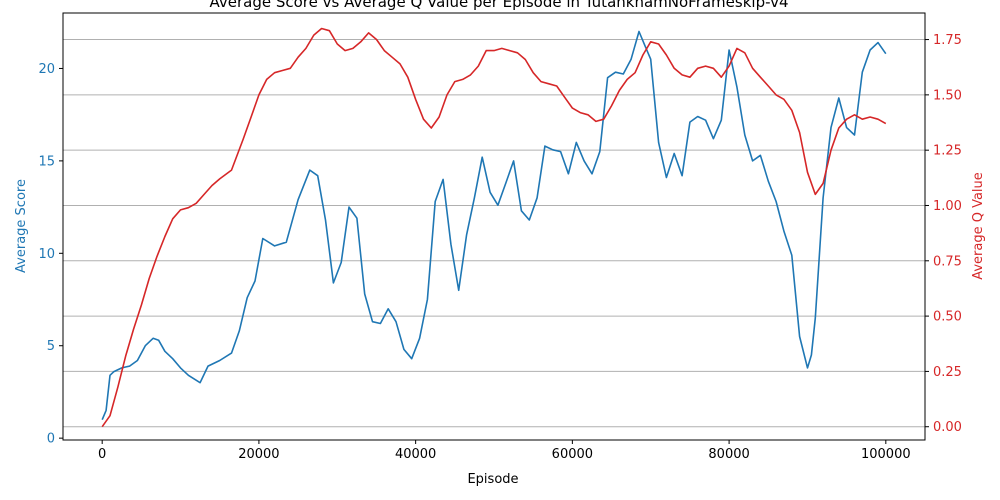  Describe the element at coordinates (46, 161) in the screenshot. I see `y-left-tick-label-3: 15` at that location.